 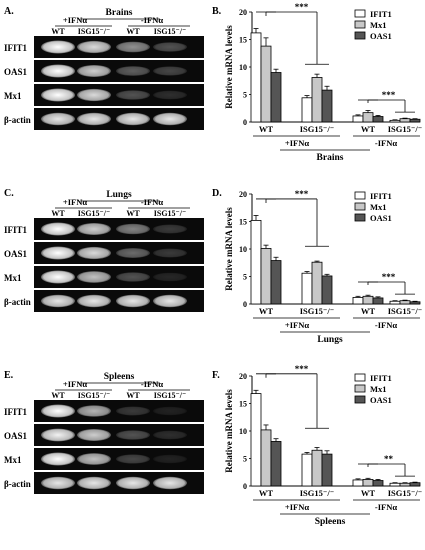 I want to click on legend-label: OAS1, so click(x=381, y=218).